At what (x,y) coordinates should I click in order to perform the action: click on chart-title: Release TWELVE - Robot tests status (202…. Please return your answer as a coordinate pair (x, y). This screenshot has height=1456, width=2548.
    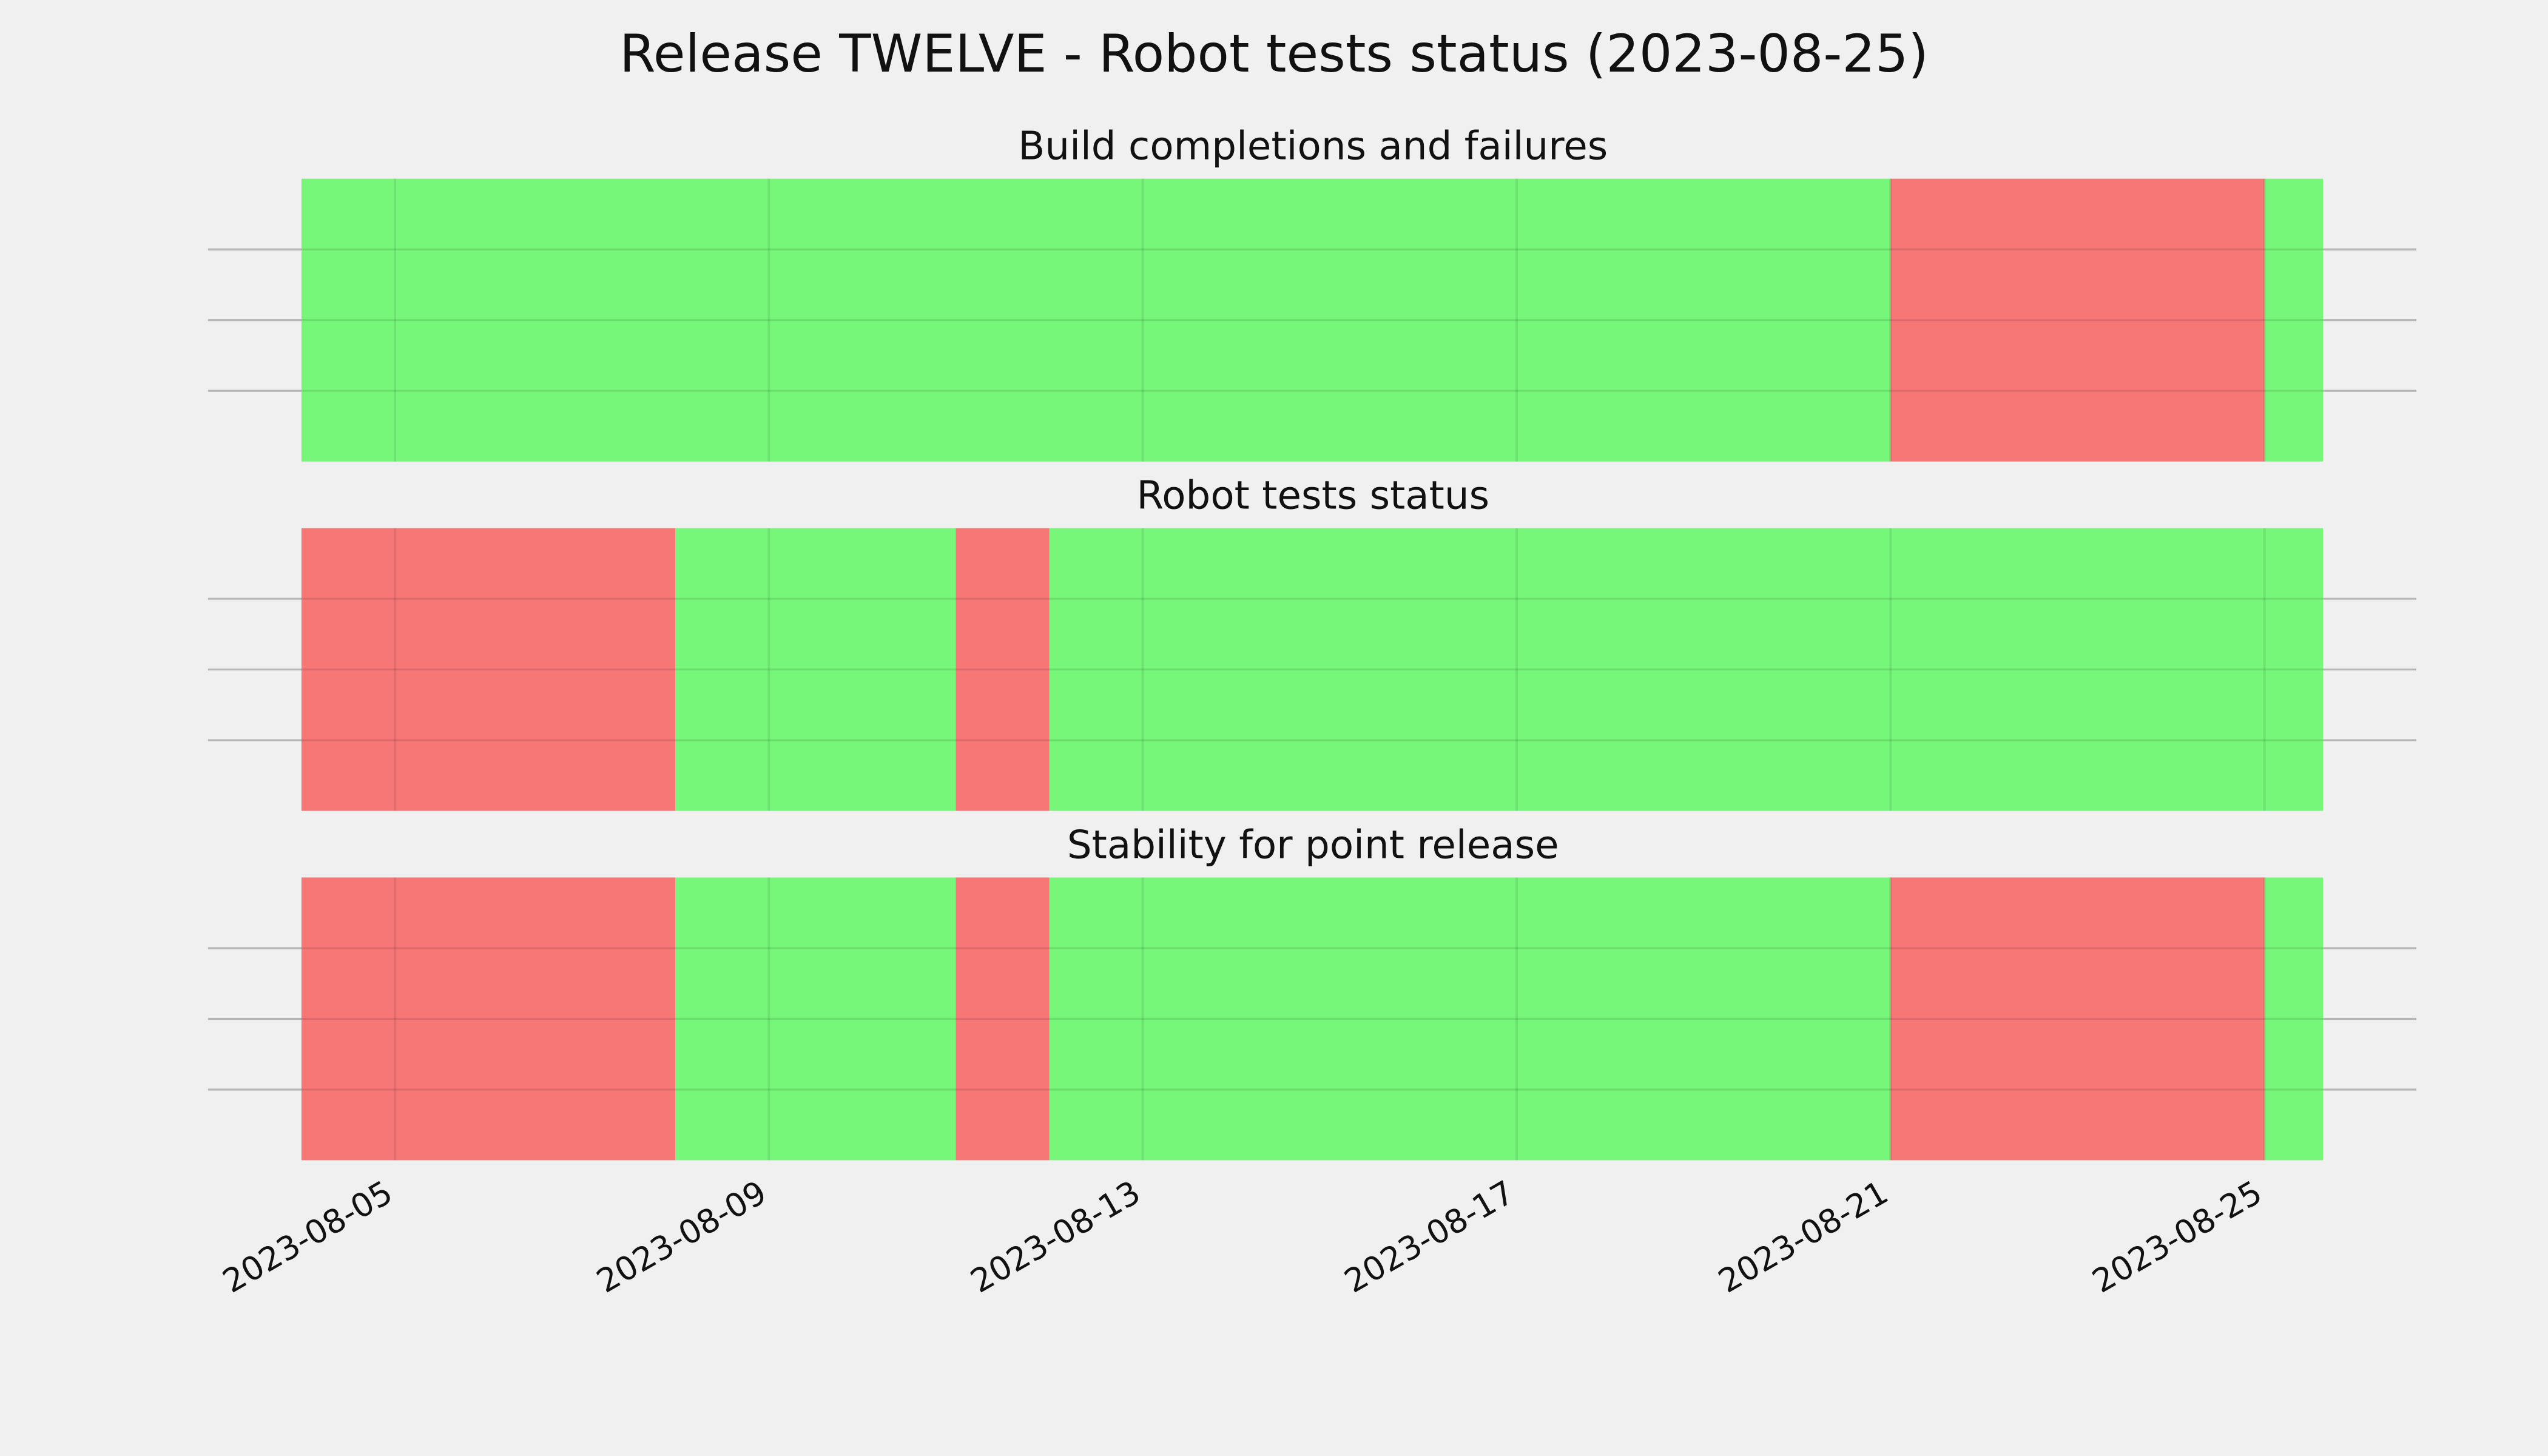
    Looking at the image, I should click on (1274, 54).